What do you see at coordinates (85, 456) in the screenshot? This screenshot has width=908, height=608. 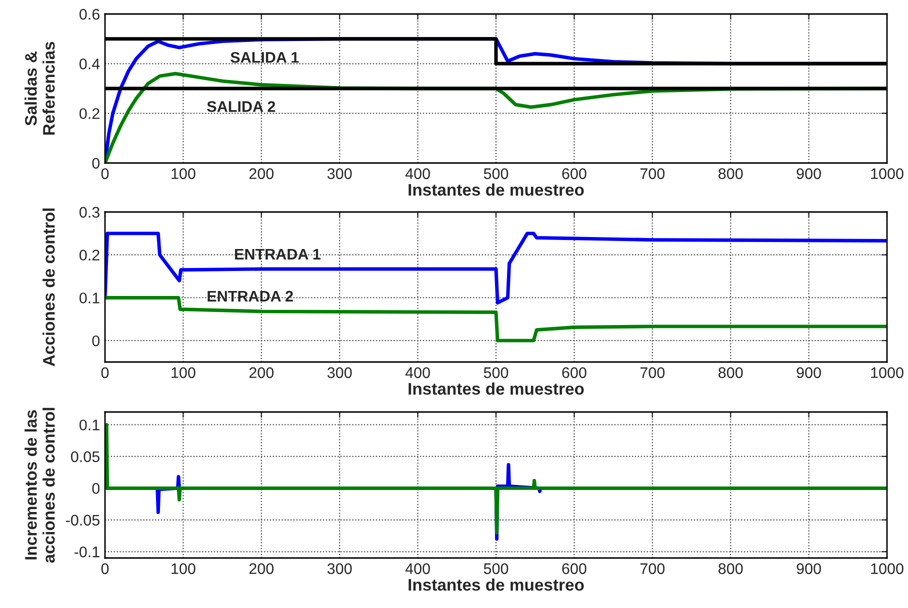 I see `y-tick-label: 0.05` at bounding box center [85, 456].